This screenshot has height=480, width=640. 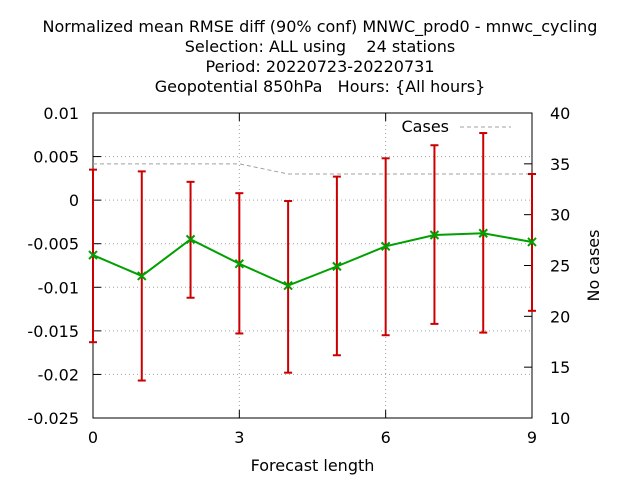 What do you see at coordinates (74, 200) in the screenshot?
I see `y-tick-label: 0` at bounding box center [74, 200].